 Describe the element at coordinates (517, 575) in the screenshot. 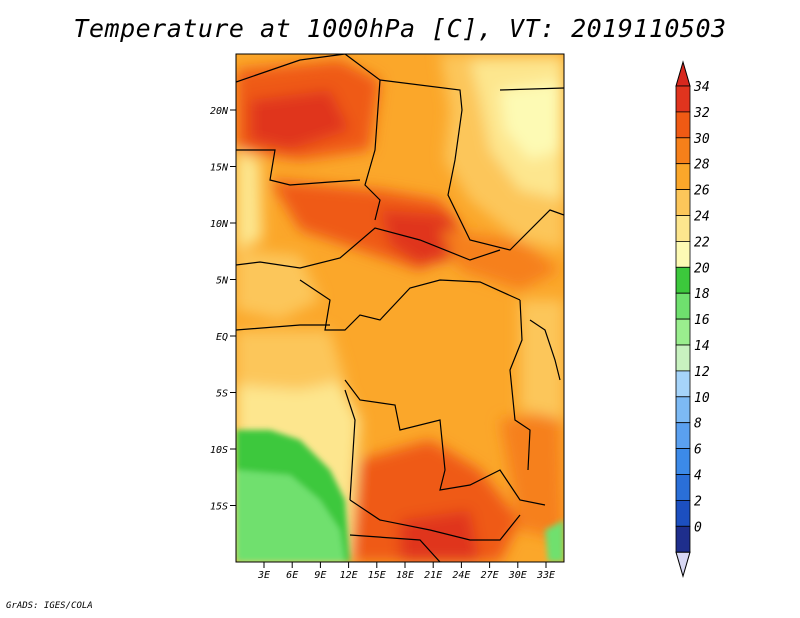

I see `lon-label: 30E` at that location.